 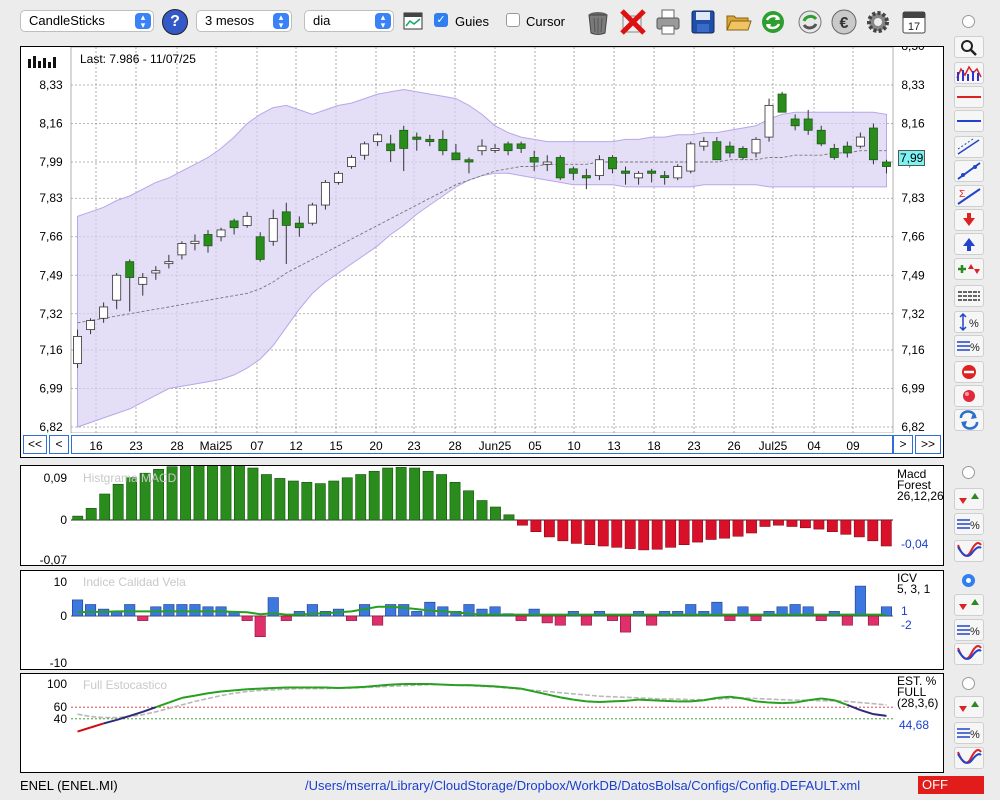 What do you see at coordinates (349, 21) in the screenshot?
I see `interval-select: dia ▴ ▾` at bounding box center [349, 21].